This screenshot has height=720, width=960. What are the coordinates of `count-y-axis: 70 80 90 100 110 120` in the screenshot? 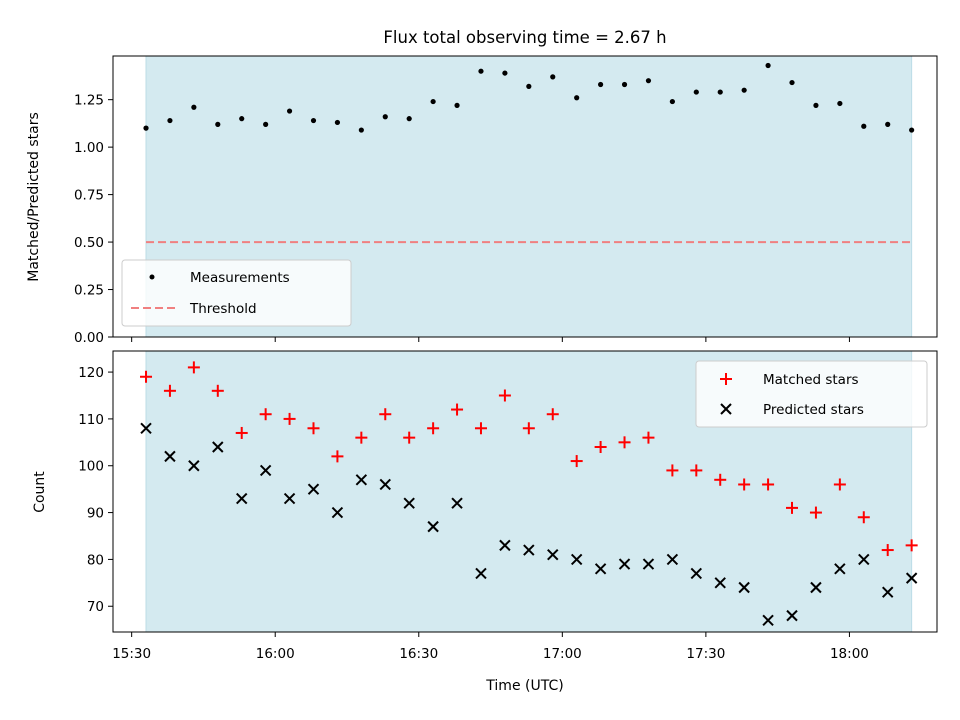 It's located at (95, 490).